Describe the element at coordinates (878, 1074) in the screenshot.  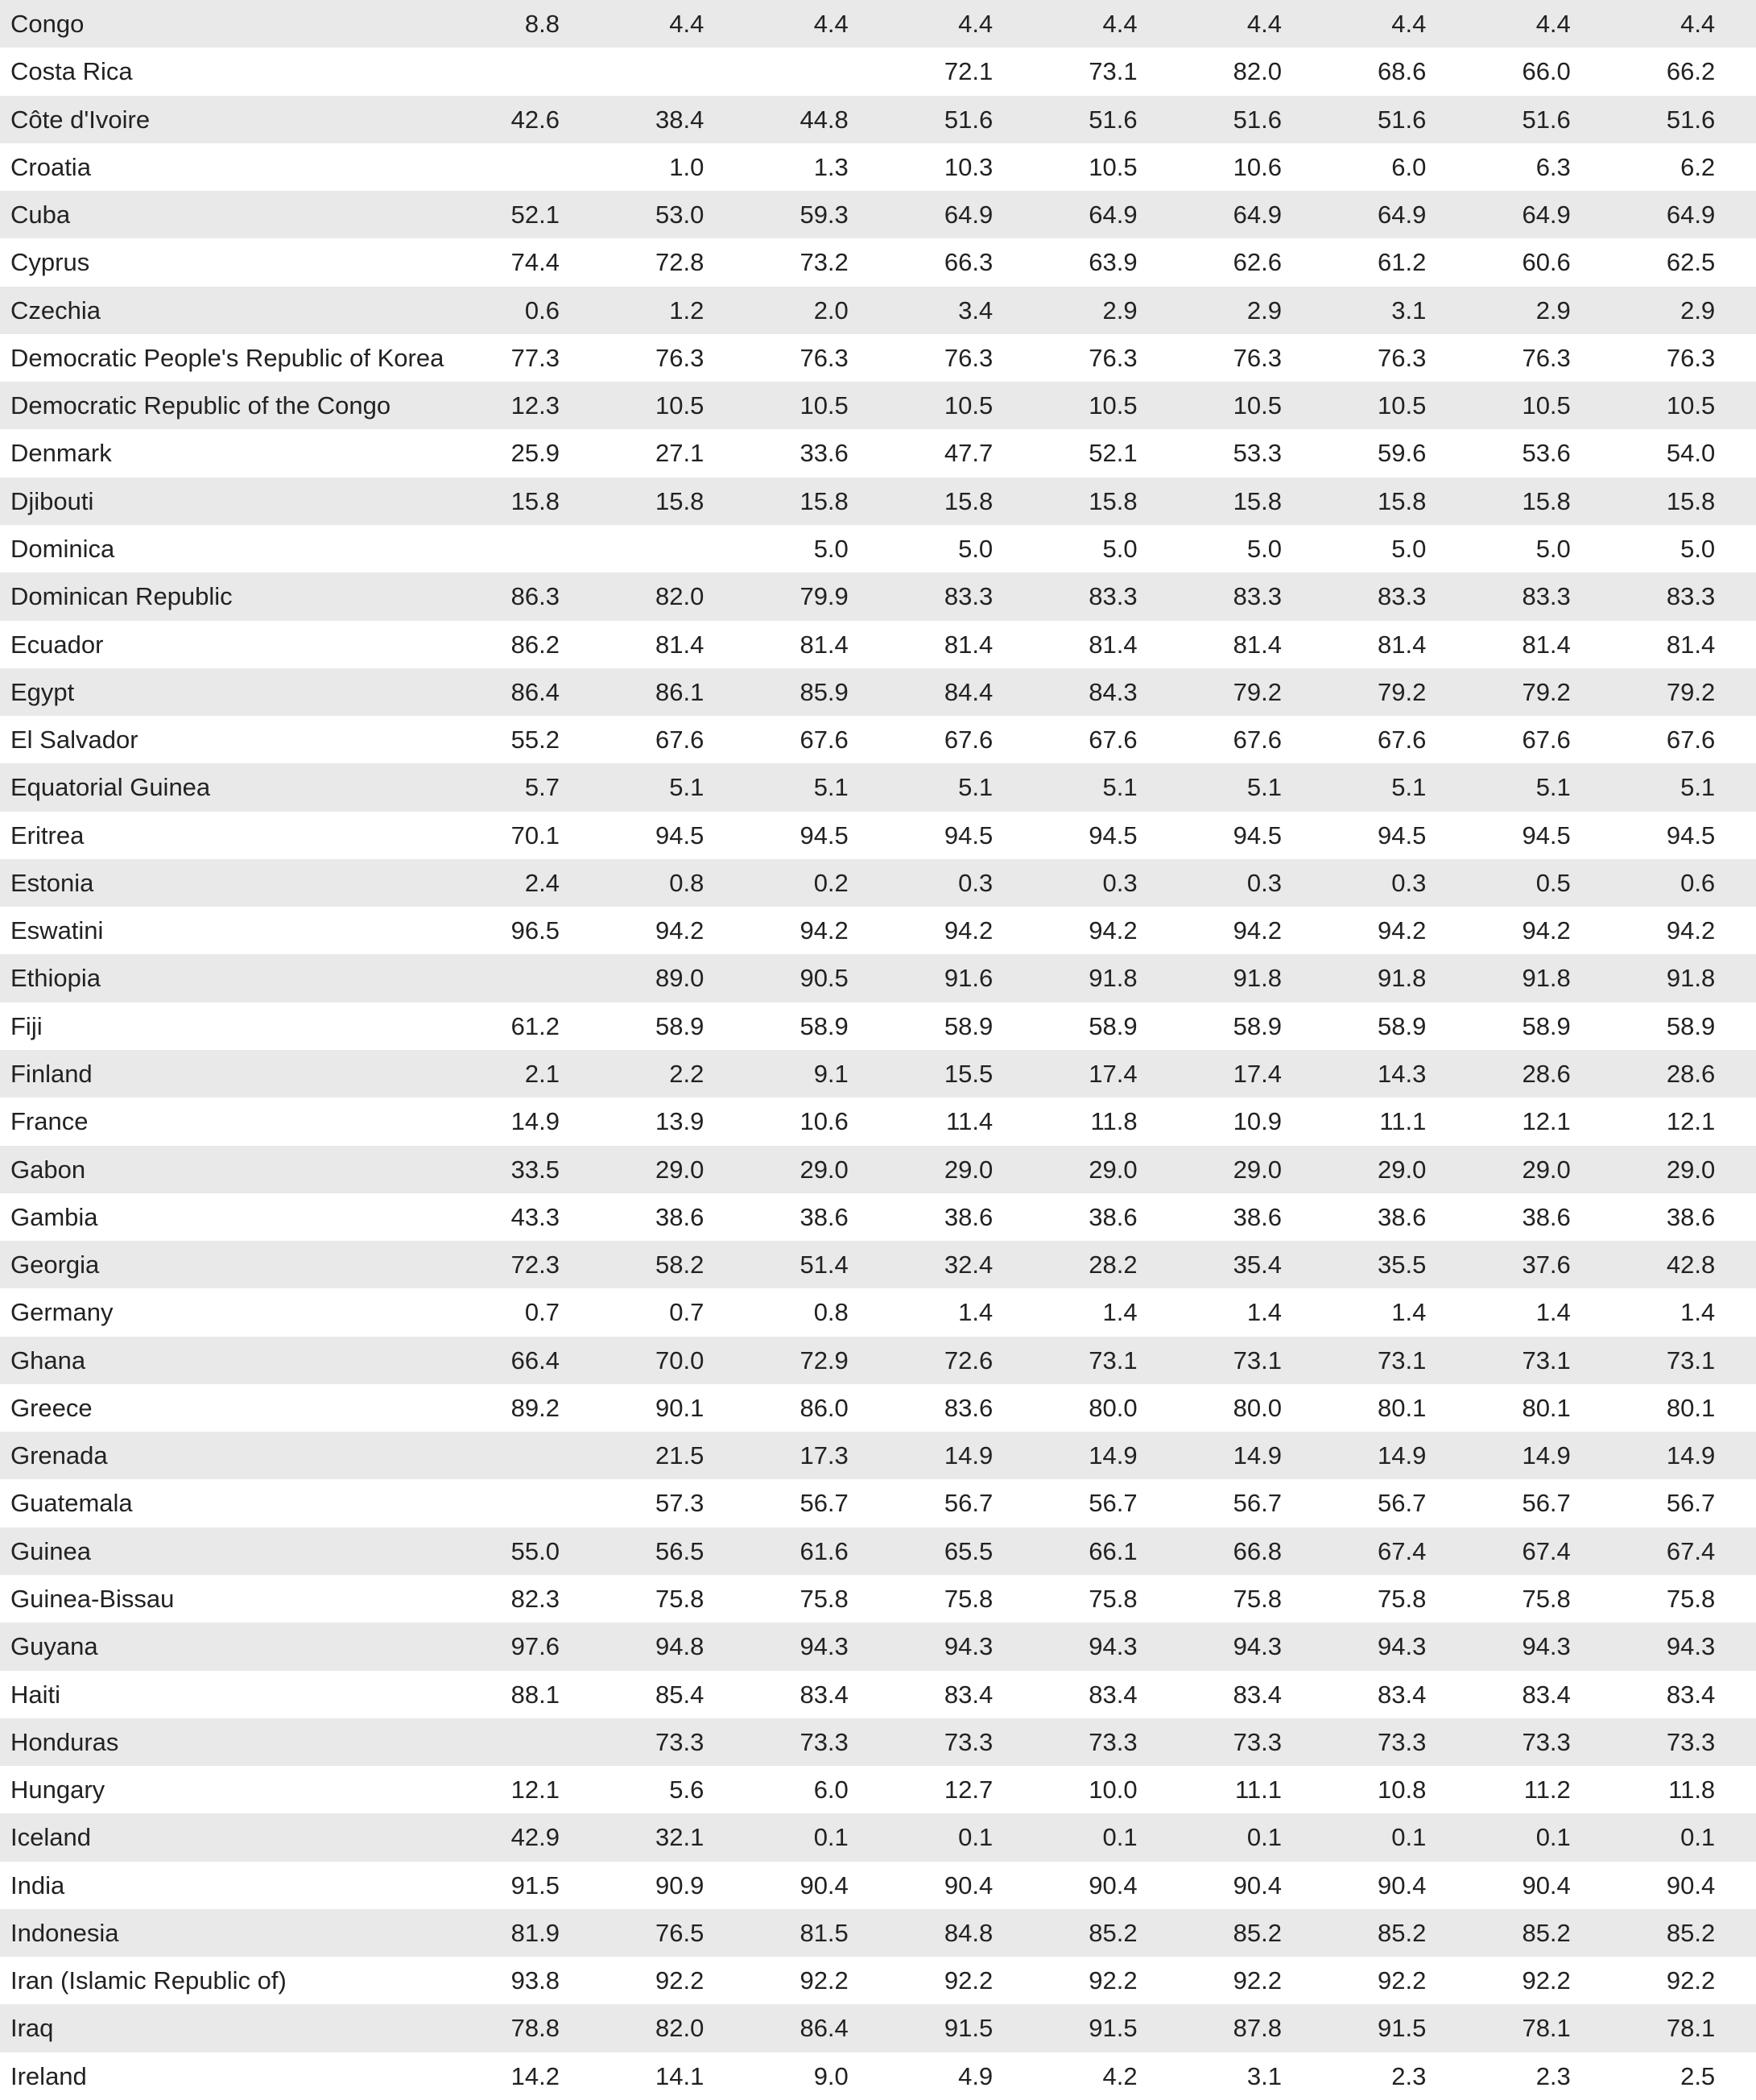
I see `table-row: Finland 2.1 2.2 9.1 15.5 17.4 17.4 14.3 28.6 28.6` at that location.